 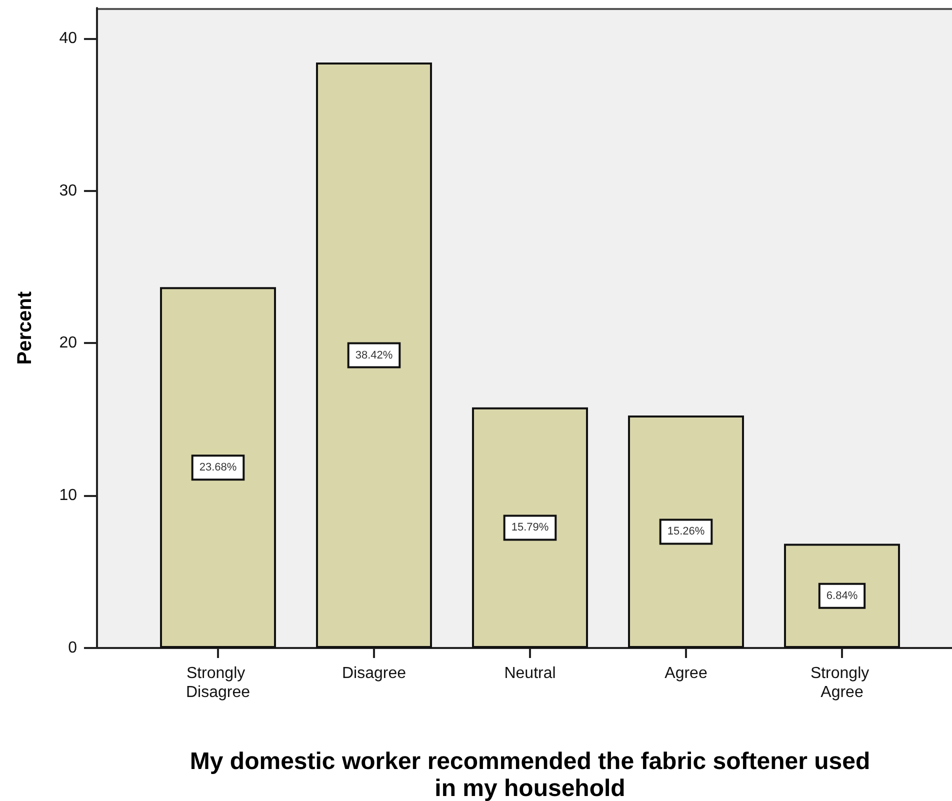 What do you see at coordinates (68, 38) in the screenshot?
I see `y-tick-label: 40` at bounding box center [68, 38].